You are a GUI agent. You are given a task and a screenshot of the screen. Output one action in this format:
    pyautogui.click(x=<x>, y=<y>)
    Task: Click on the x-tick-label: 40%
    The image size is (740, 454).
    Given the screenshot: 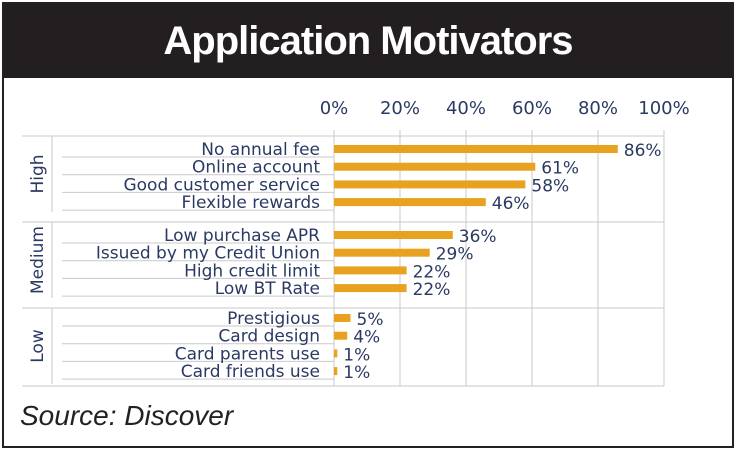 What is the action you would take?
    pyautogui.click(x=466, y=108)
    